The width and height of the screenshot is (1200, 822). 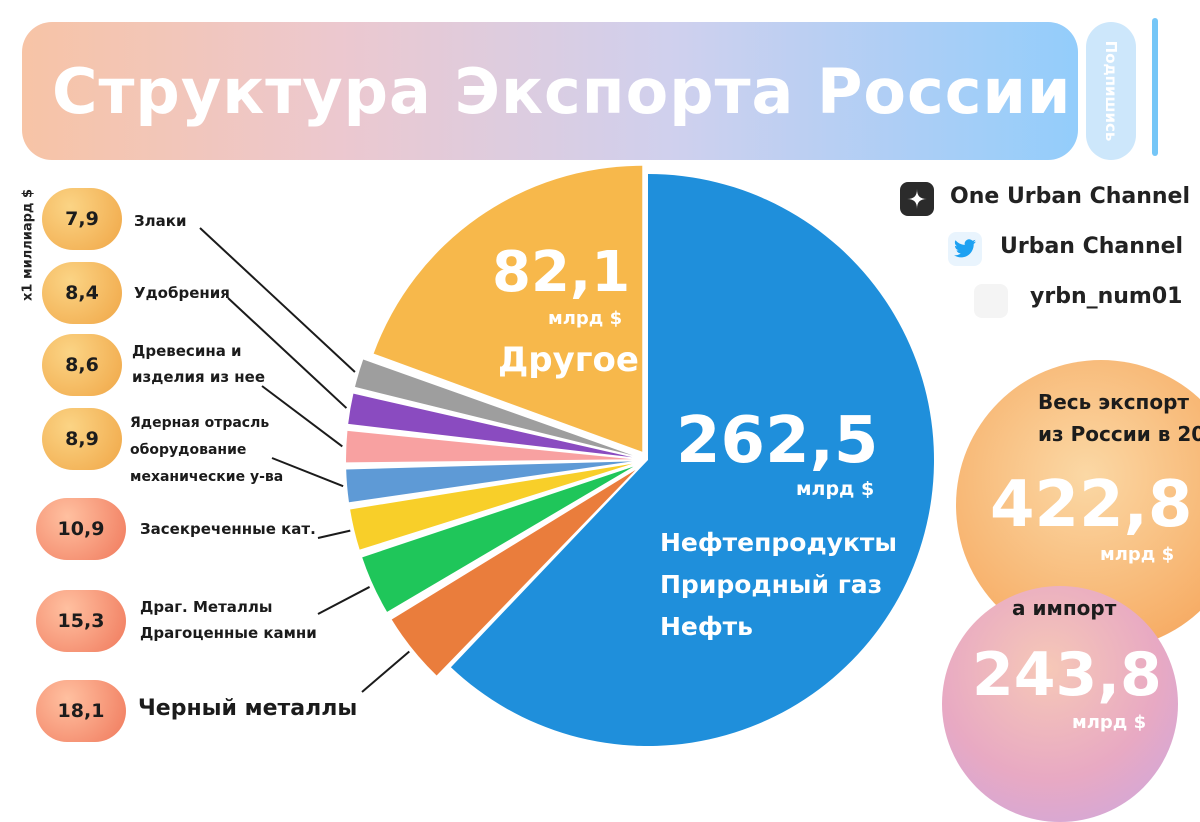 What do you see at coordinates (1114, 402) in the screenshot?
I see `export-caption-line-1: Весь экспорт` at bounding box center [1114, 402].